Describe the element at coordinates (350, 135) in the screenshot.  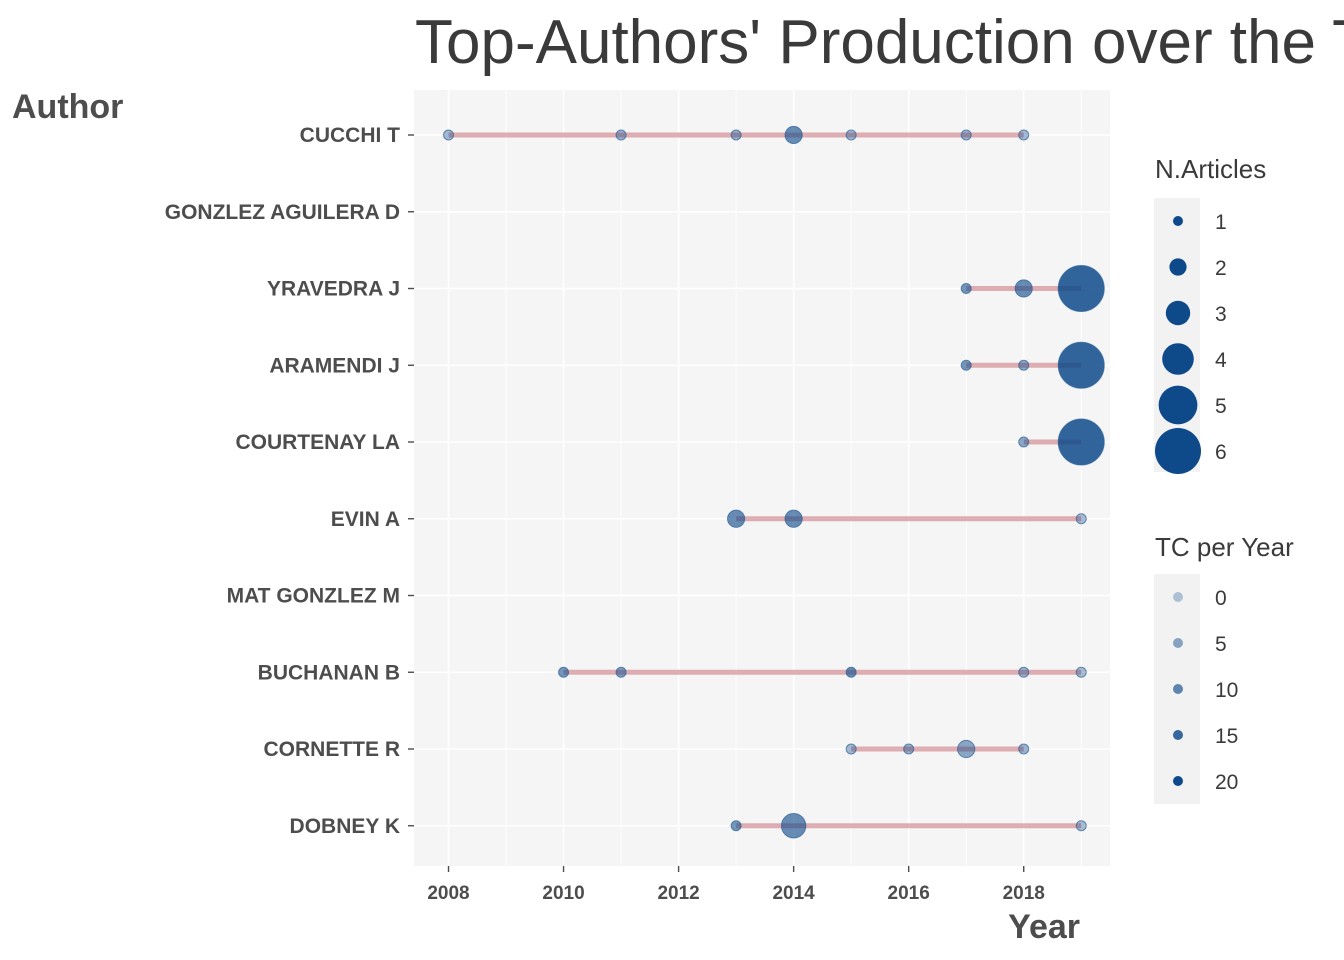
I see `y-tick-label: CUCCHI T` at that location.